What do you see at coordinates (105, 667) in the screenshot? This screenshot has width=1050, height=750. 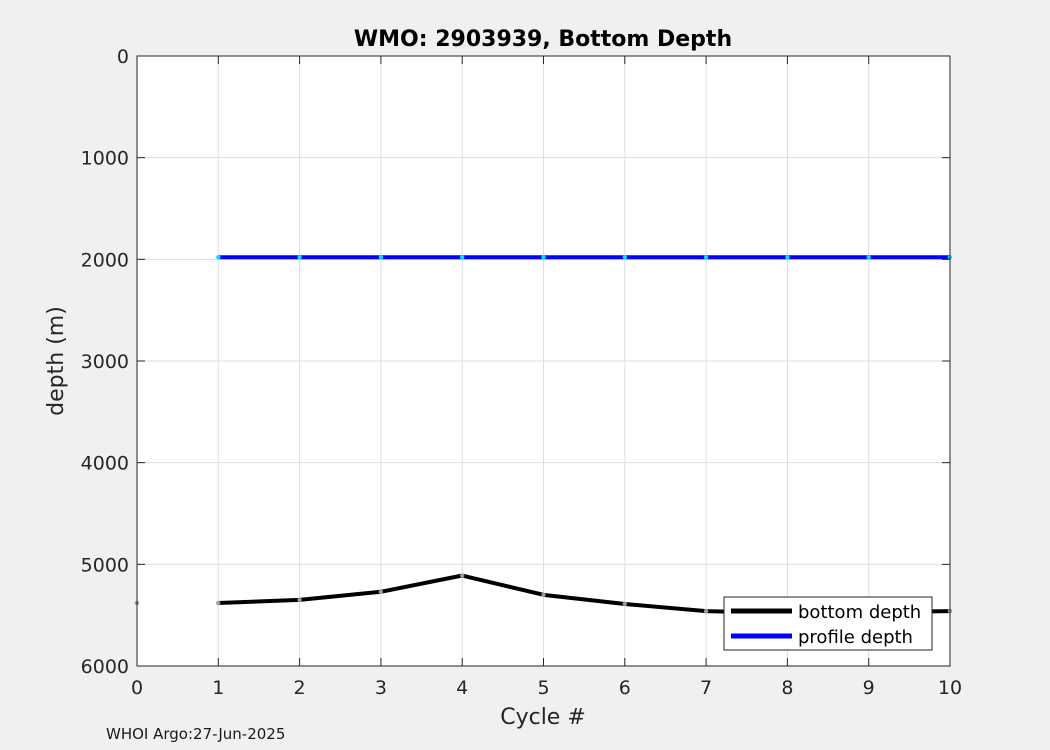 I see `y-tick-label: 6000` at bounding box center [105, 667].